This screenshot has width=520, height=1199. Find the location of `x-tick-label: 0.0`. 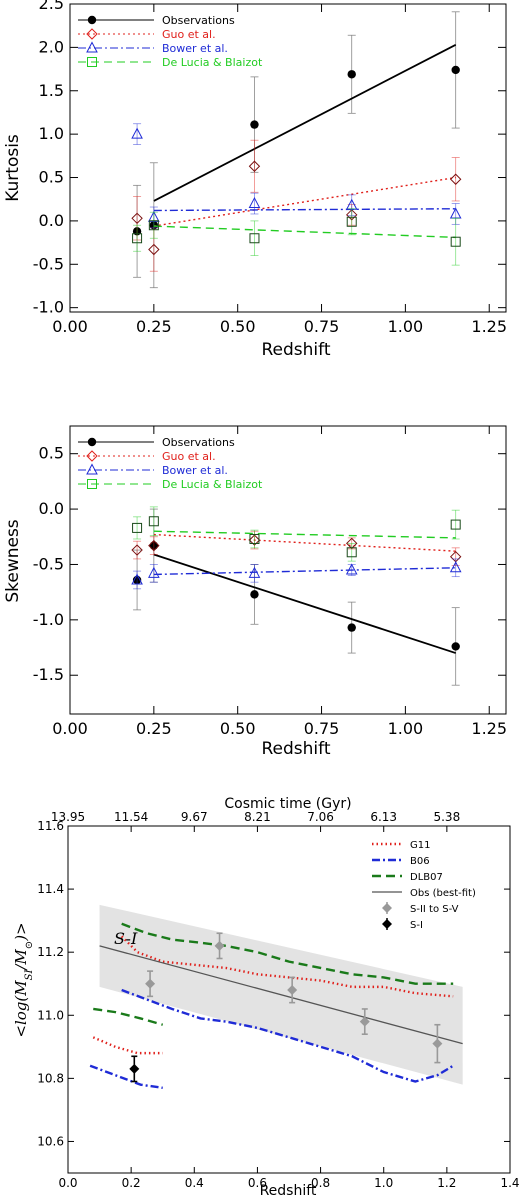

x-tick-label: 0.0 is located at coordinates (67, 1183).